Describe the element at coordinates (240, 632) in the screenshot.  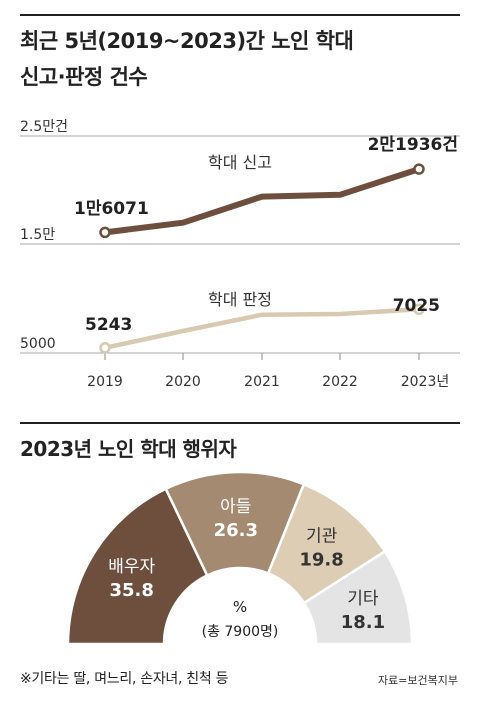
I see `donut-total-label: (총 7900명)` at that location.